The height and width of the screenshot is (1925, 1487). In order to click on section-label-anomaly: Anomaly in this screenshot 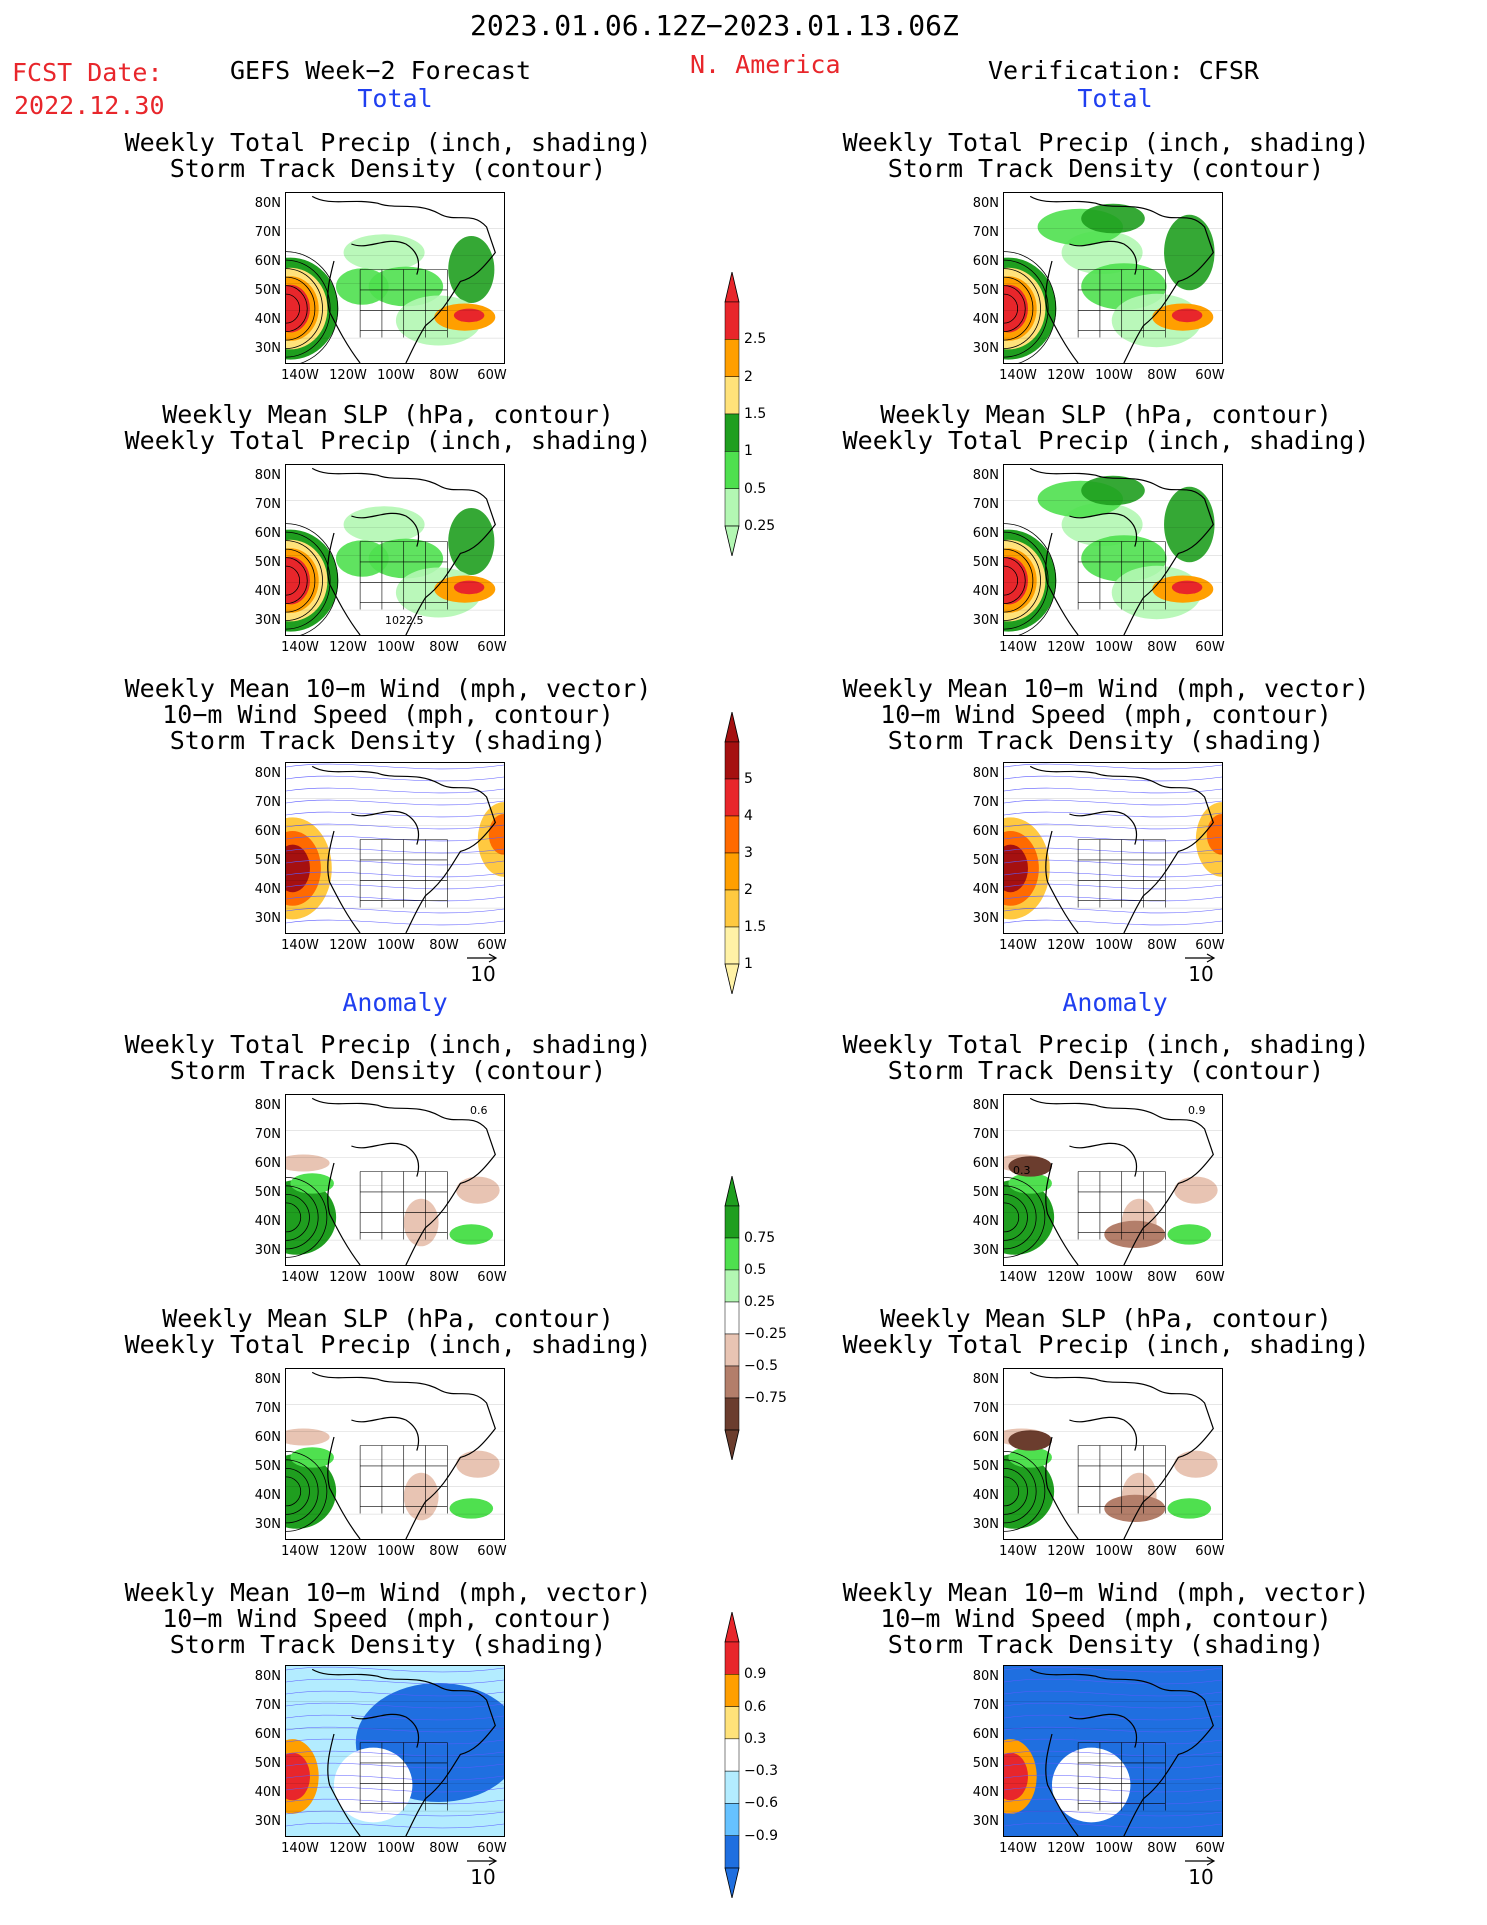, I will do `click(395, 1002)`.